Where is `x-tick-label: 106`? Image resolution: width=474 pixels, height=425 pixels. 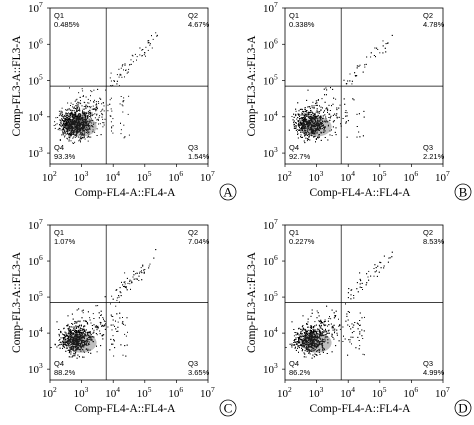
x-tick-label: 106 is located at coordinates (175, 176).